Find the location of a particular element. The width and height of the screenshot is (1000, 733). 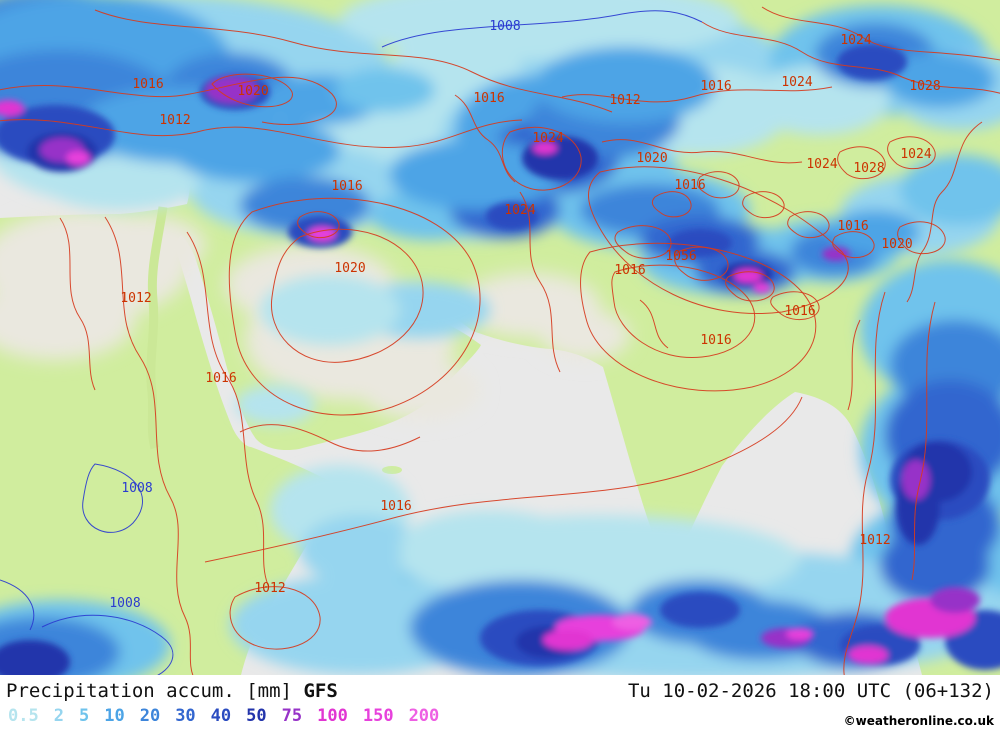

legend-value: 200 is located at coordinates (424, 716).